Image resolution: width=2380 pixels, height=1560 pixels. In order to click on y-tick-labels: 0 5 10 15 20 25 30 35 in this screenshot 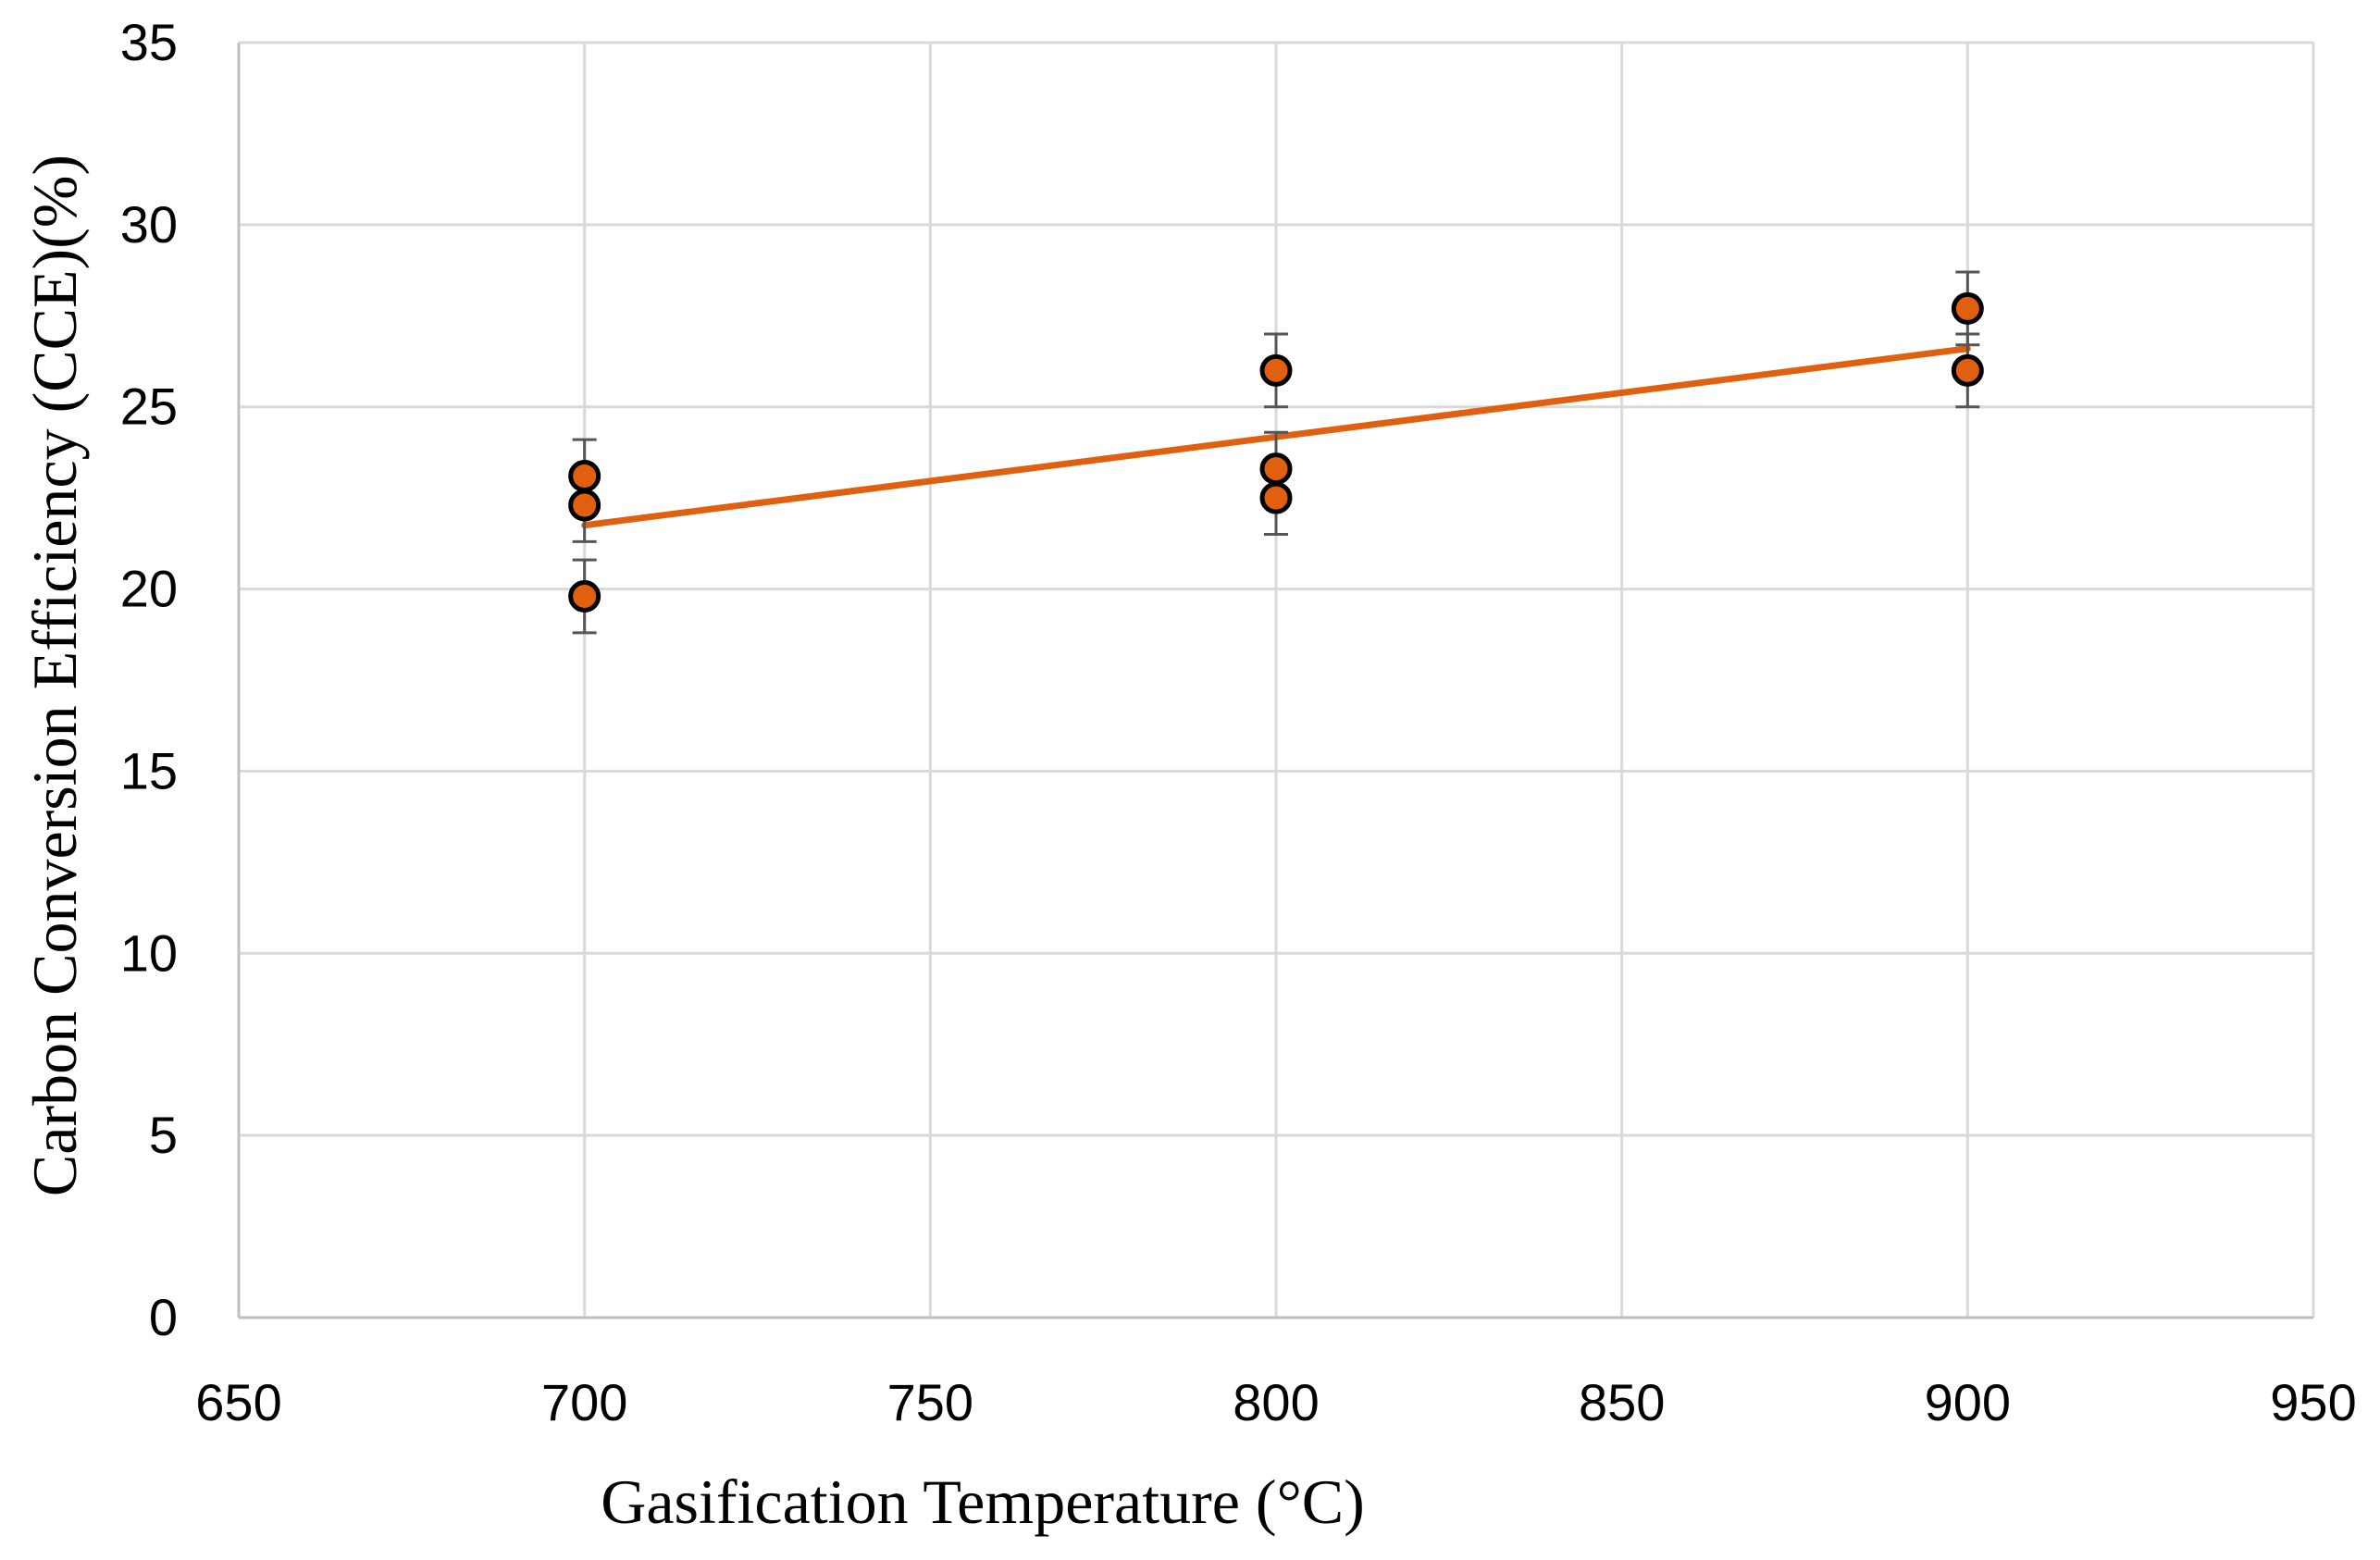, I will do `click(149, 679)`.